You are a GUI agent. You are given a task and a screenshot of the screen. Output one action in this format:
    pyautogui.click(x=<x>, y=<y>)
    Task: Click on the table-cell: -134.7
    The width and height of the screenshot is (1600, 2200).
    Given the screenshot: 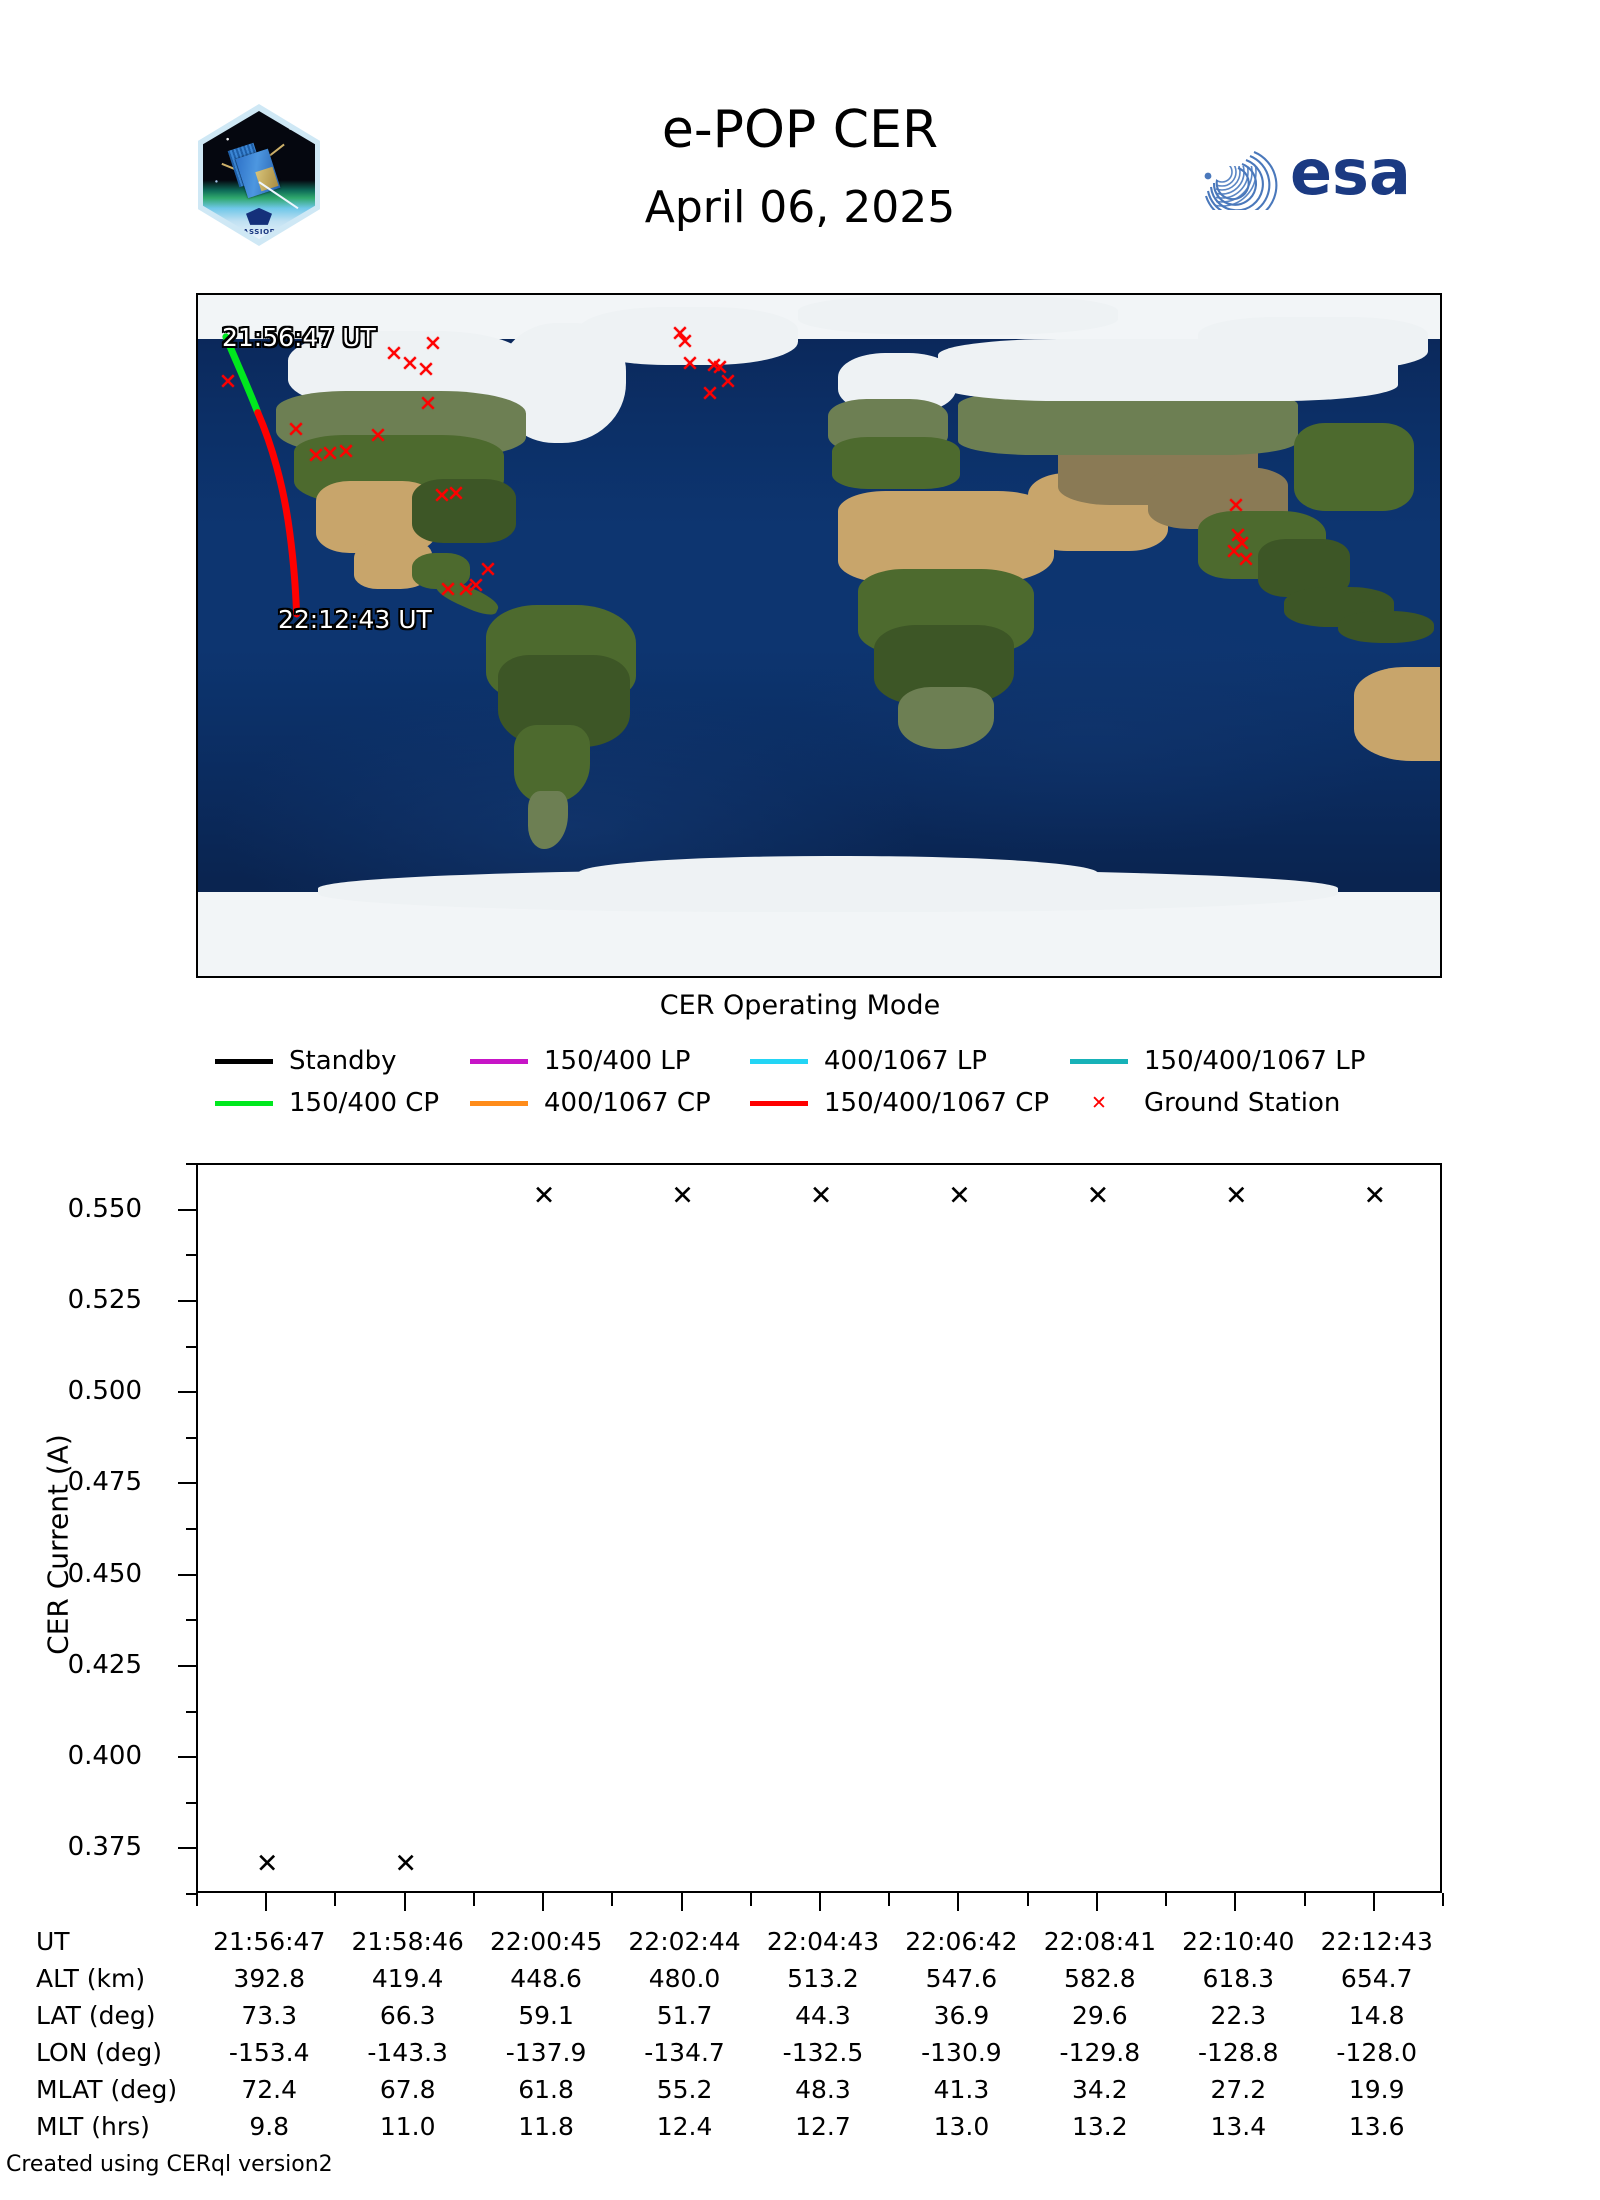 What is the action you would take?
    pyautogui.click(x=684, y=2052)
    